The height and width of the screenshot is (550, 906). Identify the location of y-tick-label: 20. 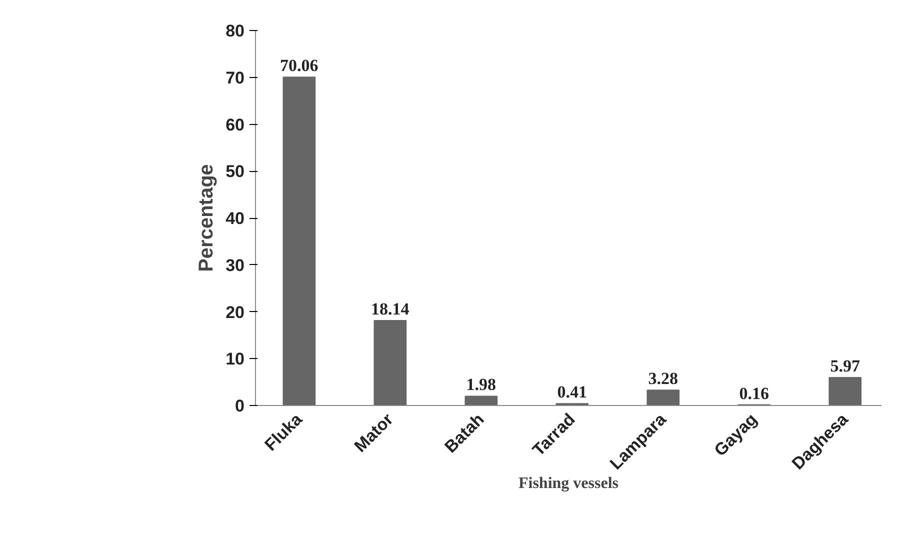
(235, 312).